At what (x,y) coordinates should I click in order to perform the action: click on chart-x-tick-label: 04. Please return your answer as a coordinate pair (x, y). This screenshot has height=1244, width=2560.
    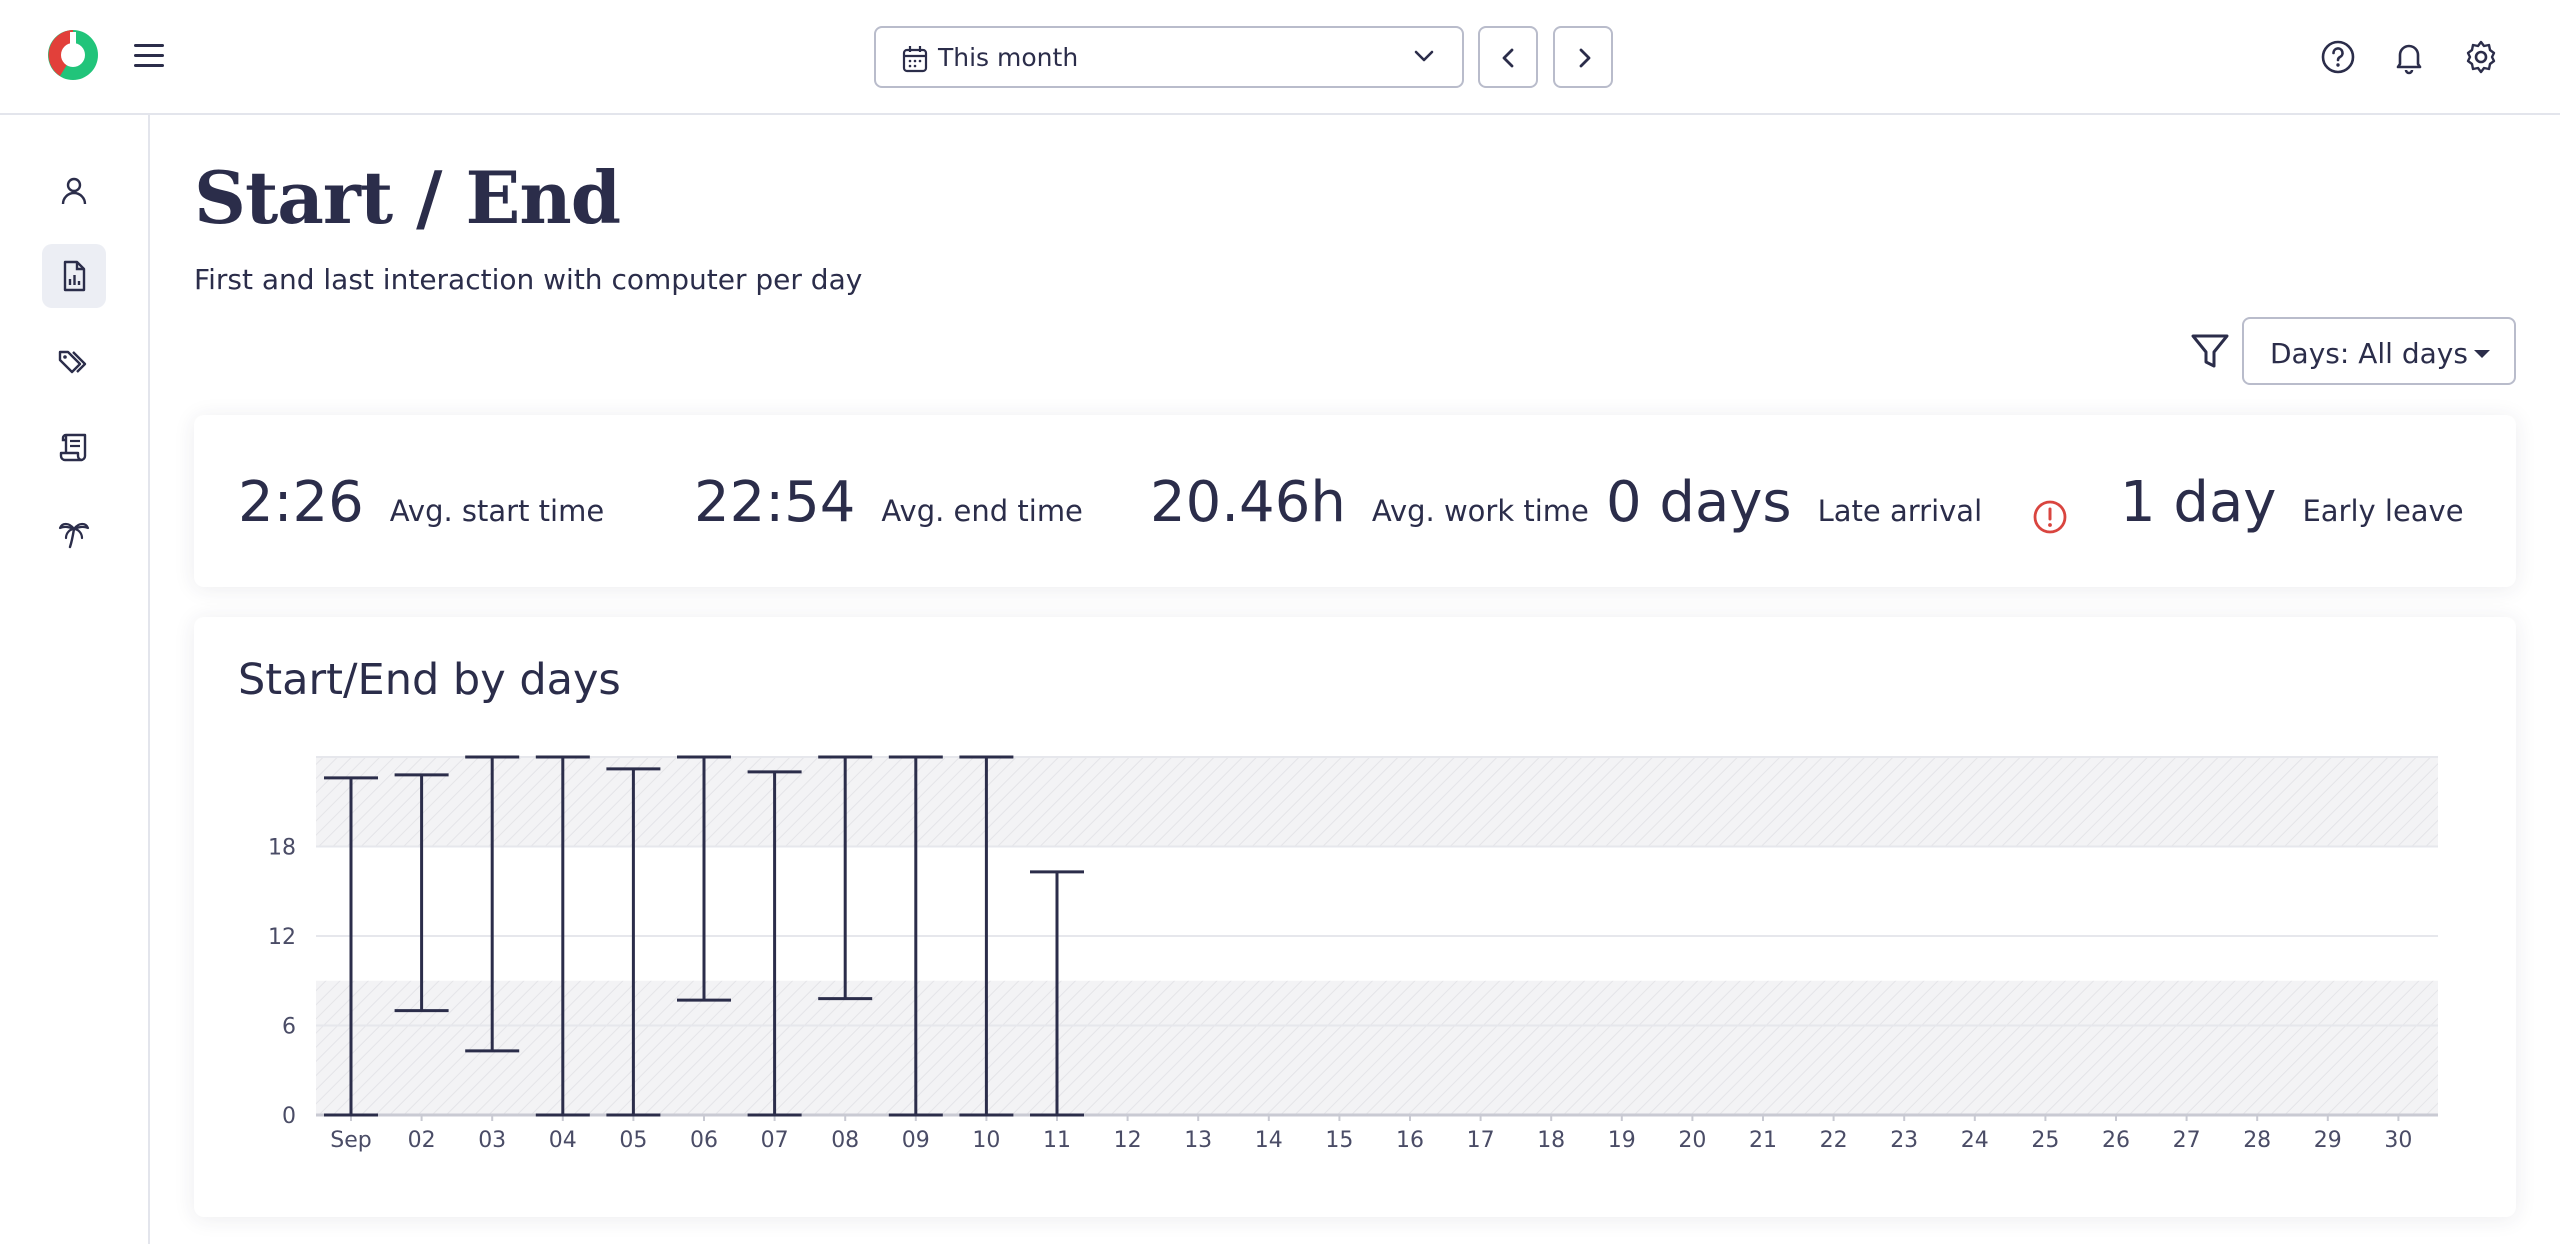
    Looking at the image, I should click on (563, 1140).